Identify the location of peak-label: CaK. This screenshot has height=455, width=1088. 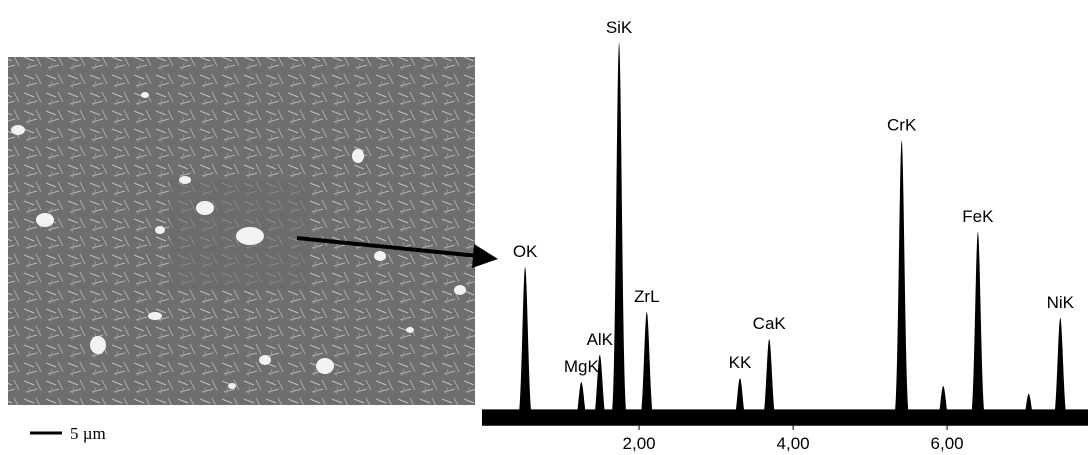
(770, 323).